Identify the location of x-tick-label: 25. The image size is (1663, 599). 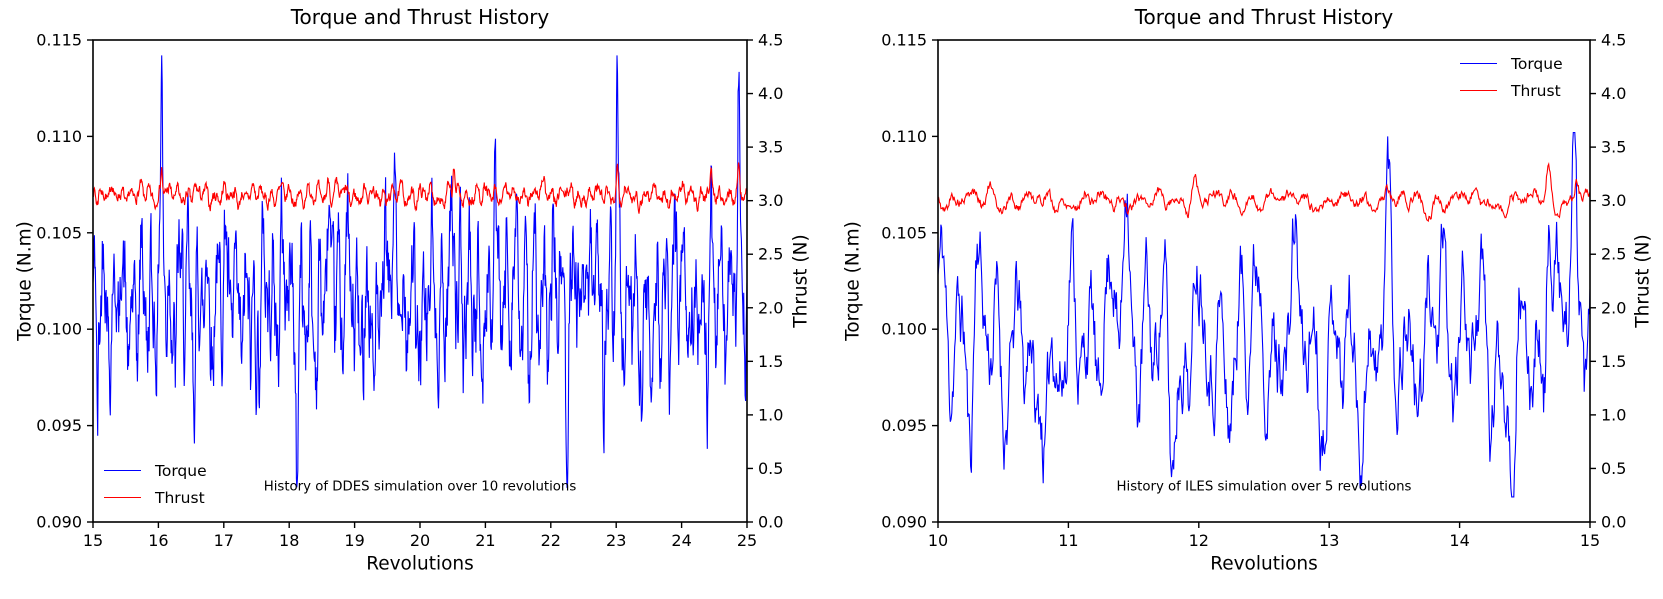
(747, 540).